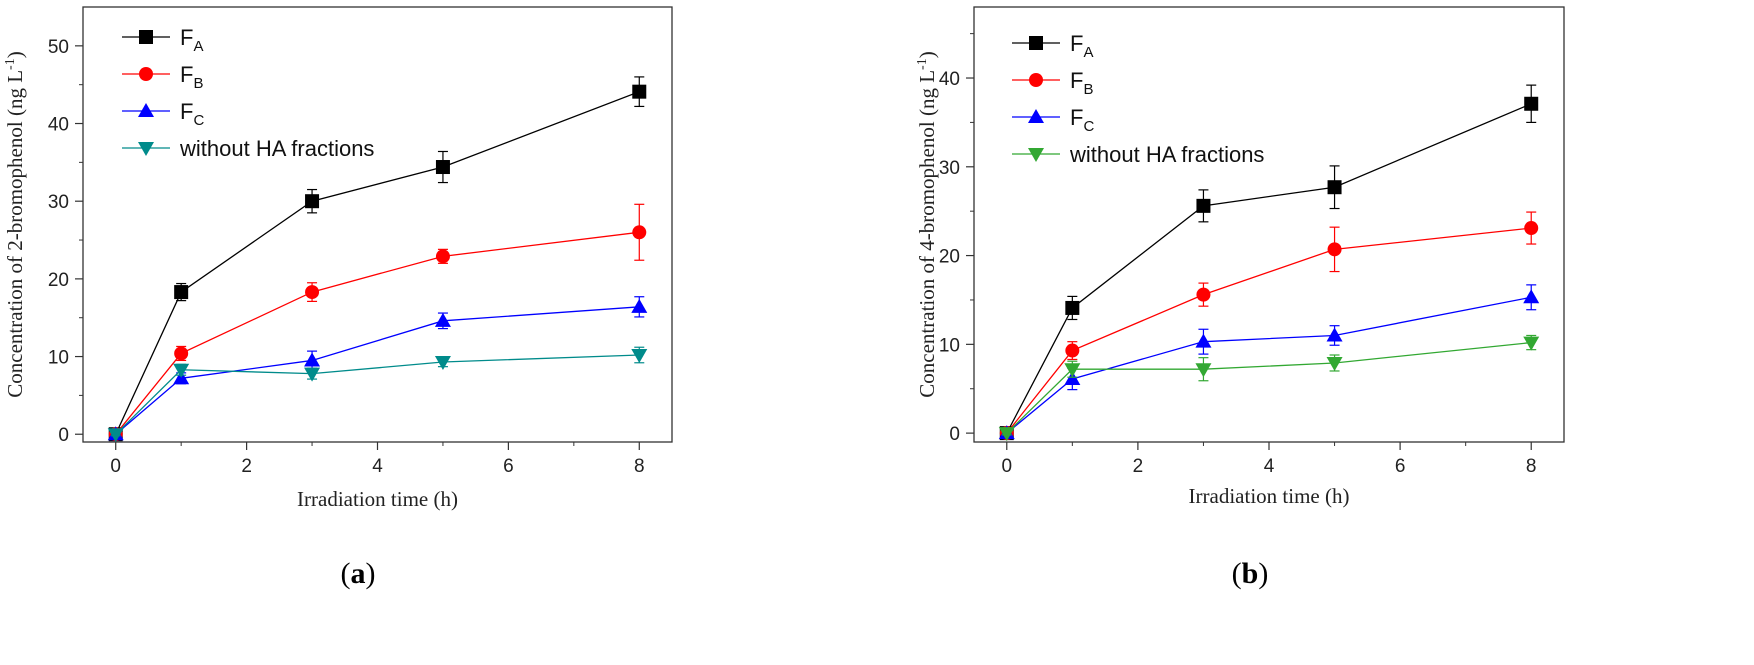  Describe the element at coordinates (927, 234) in the screenshot. I see `y-axis-label-main: Concentration of 4-bromophenol (ng L` at that location.